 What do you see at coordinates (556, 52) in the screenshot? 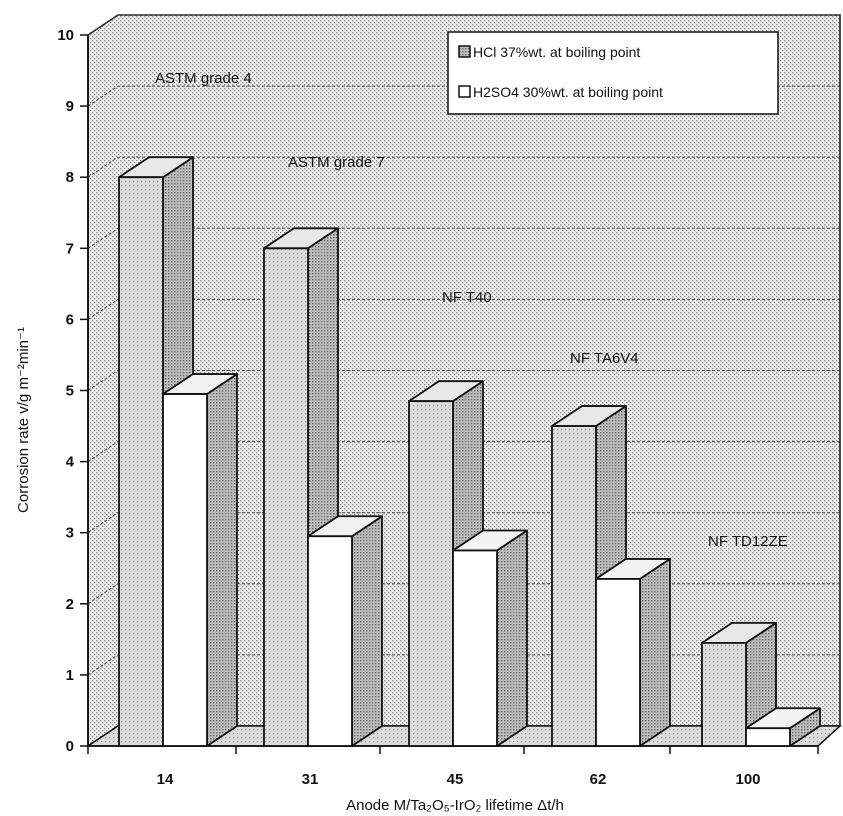
I see `legend-label-hcl: HCl 37%wt. at boiling point` at bounding box center [556, 52].